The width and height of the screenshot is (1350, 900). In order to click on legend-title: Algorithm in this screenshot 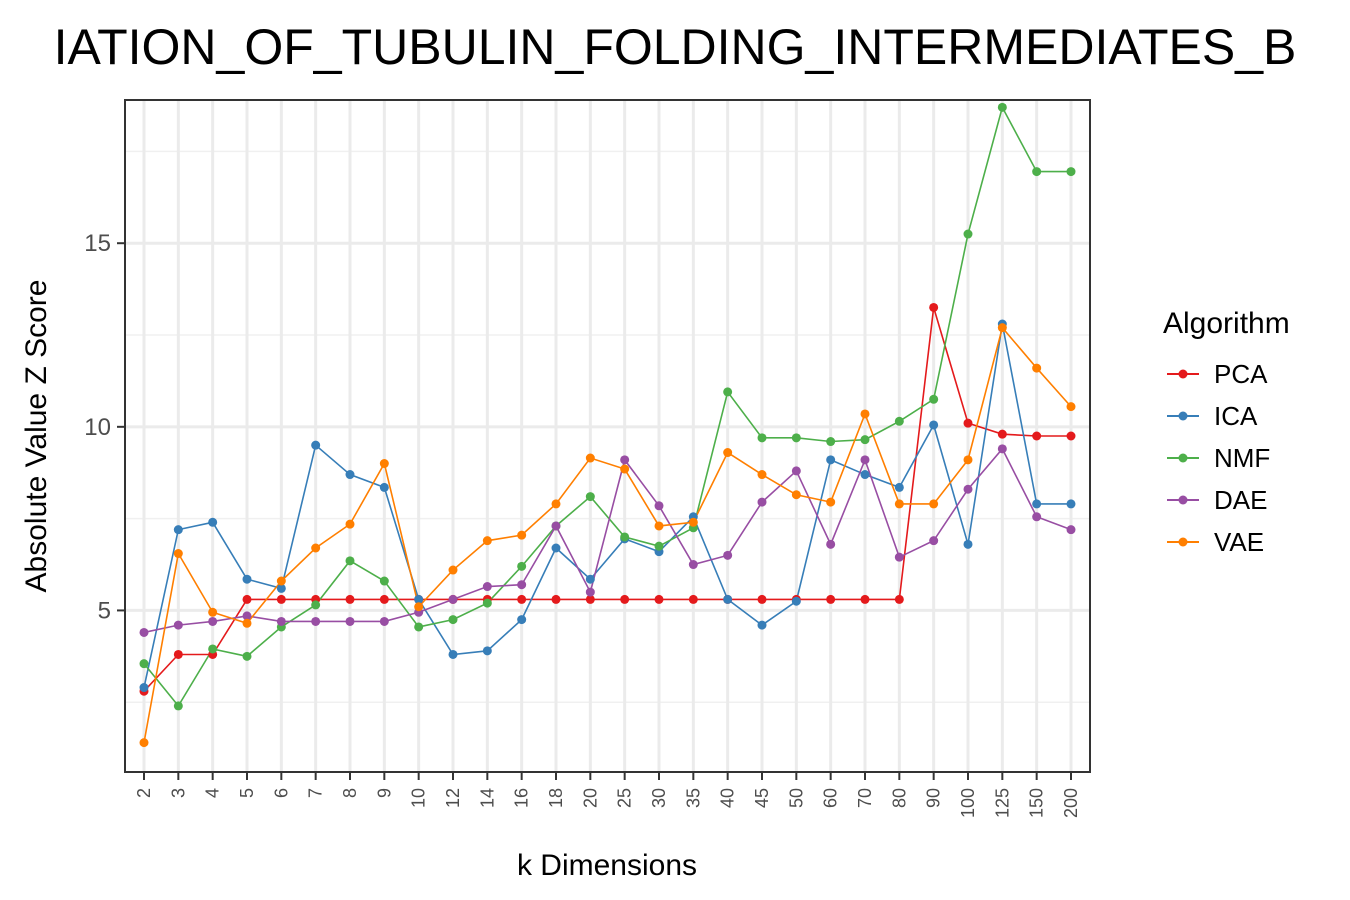, I will do `click(1226, 323)`.